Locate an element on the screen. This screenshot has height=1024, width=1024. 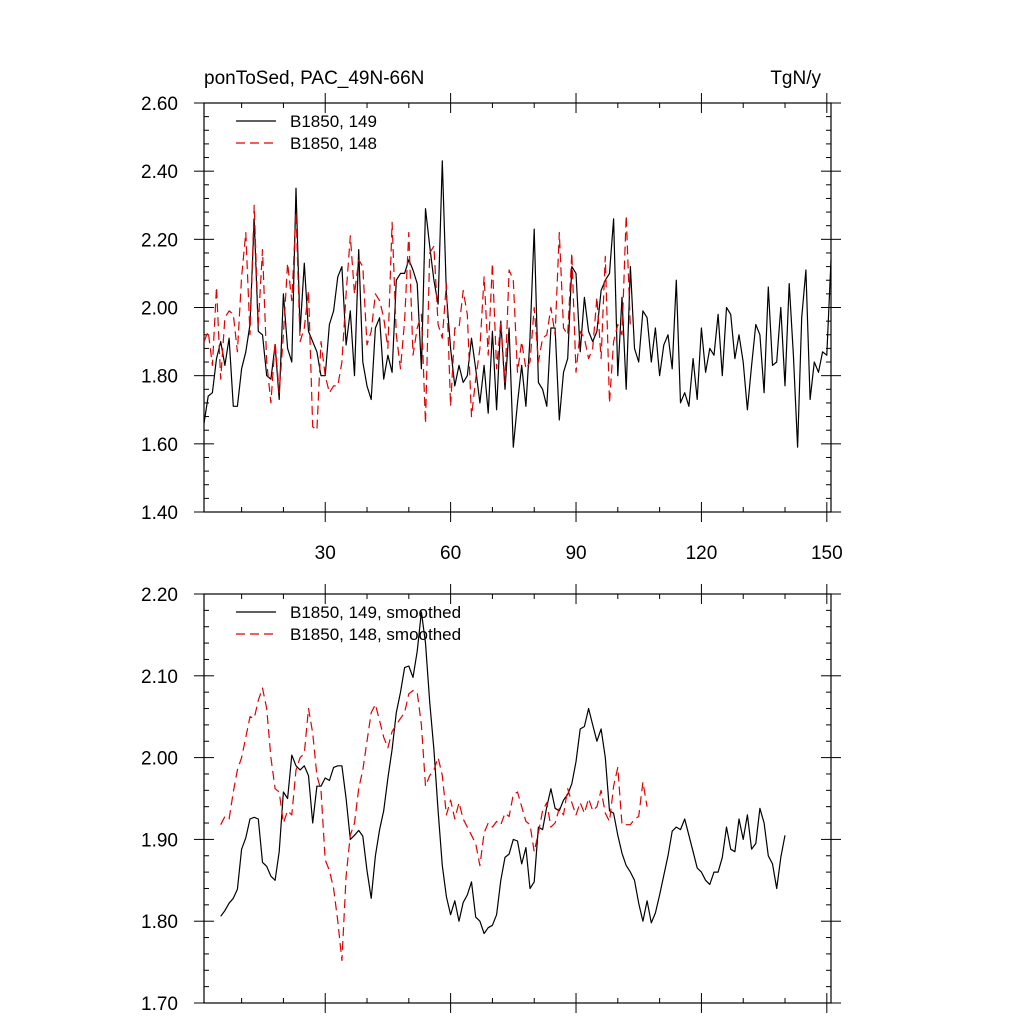
top-xtick-label: 120 is located at coordinates (702, 553).